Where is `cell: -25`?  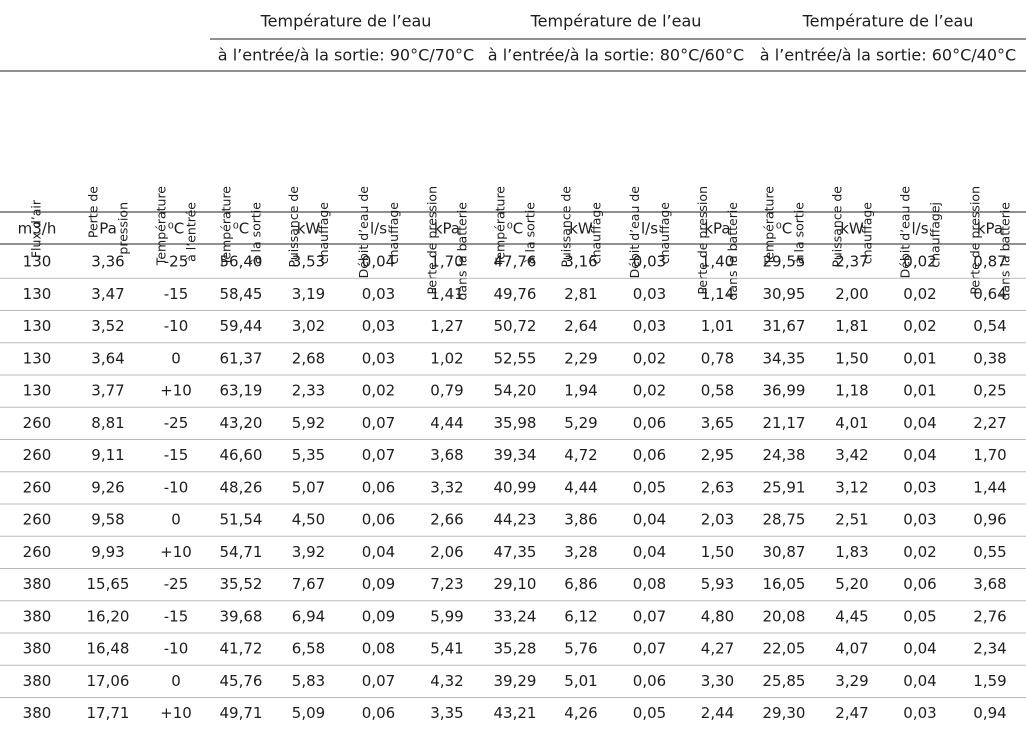 cell: -25 is located at coordinates (176, 584).